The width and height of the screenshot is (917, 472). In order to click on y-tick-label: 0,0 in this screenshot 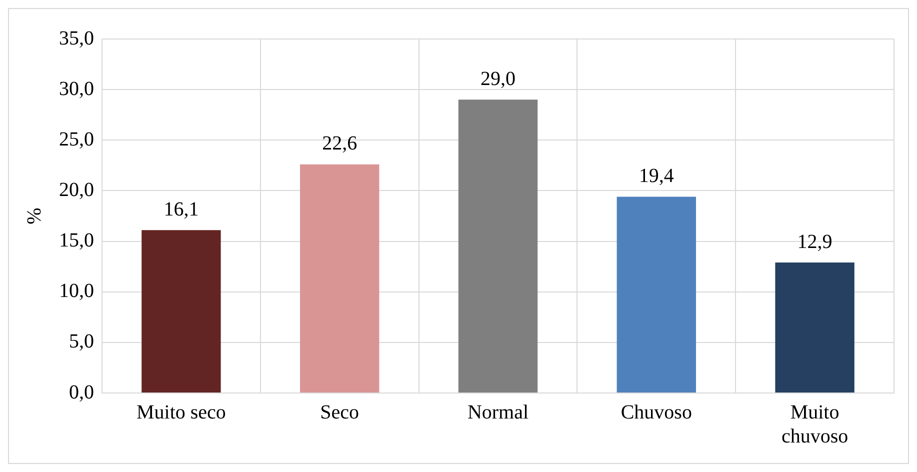, I will do `click(81, 392)`.